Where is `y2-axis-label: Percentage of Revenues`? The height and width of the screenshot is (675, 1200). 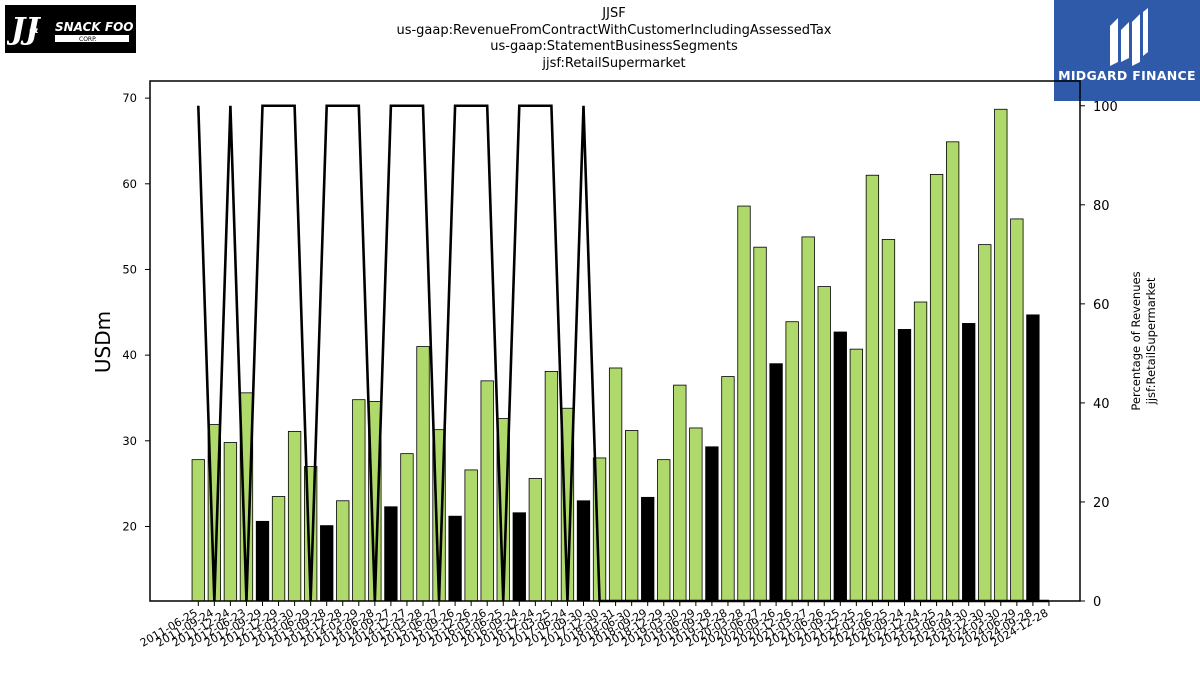
y2-axis-label: Percentage of Revenues is located at coordinates (1136, 340).